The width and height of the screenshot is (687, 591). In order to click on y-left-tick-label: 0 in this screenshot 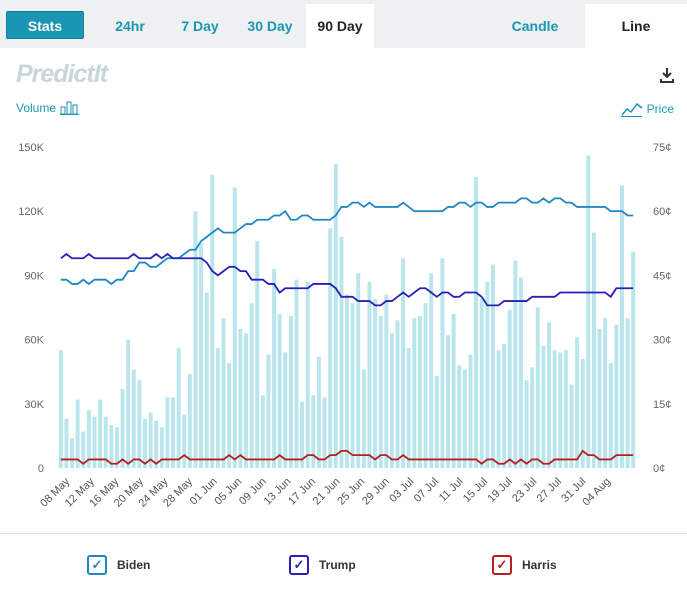, I will do `click(41, 469)`.